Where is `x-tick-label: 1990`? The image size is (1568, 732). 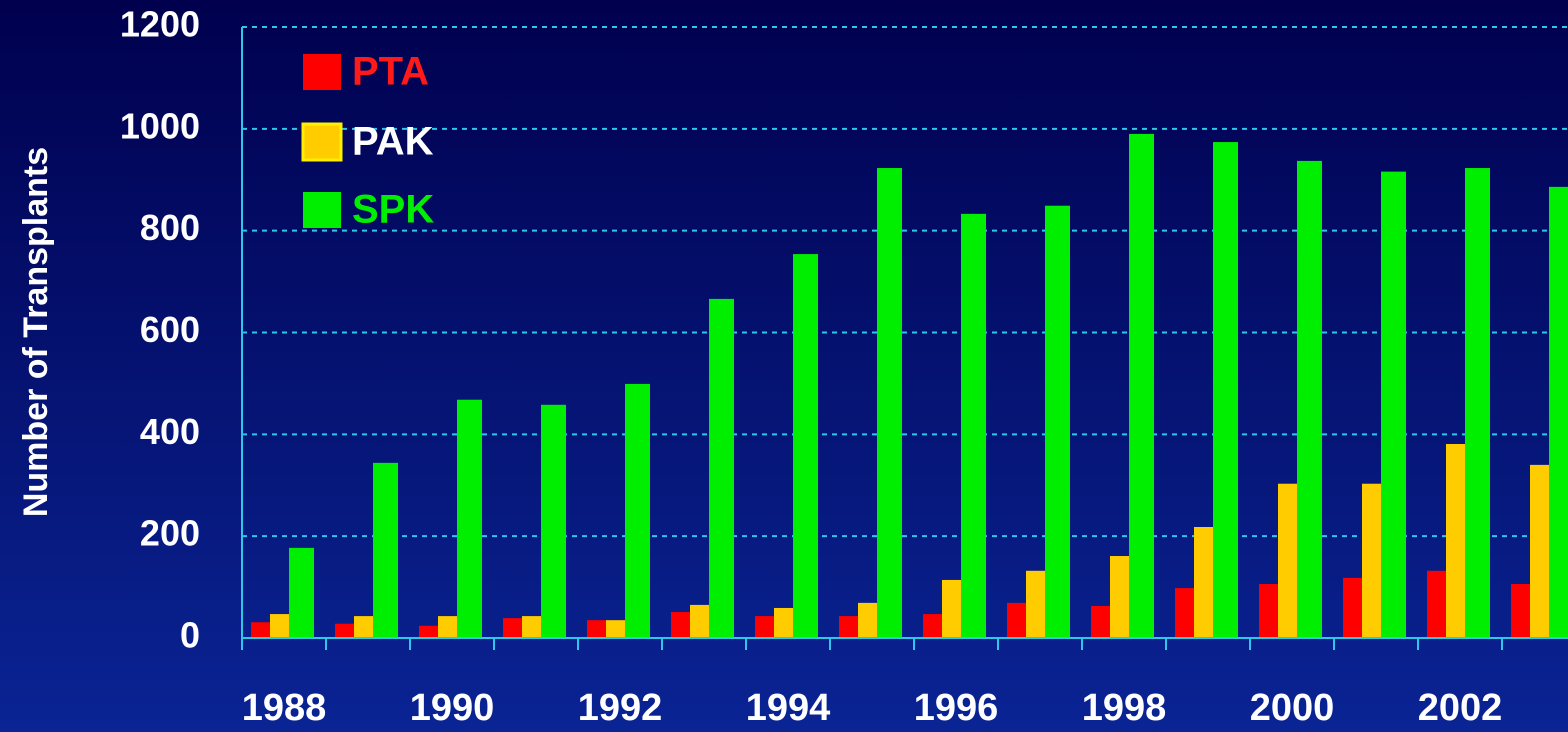
x-tick-label: 1990 is located at coordinates (452, 708).